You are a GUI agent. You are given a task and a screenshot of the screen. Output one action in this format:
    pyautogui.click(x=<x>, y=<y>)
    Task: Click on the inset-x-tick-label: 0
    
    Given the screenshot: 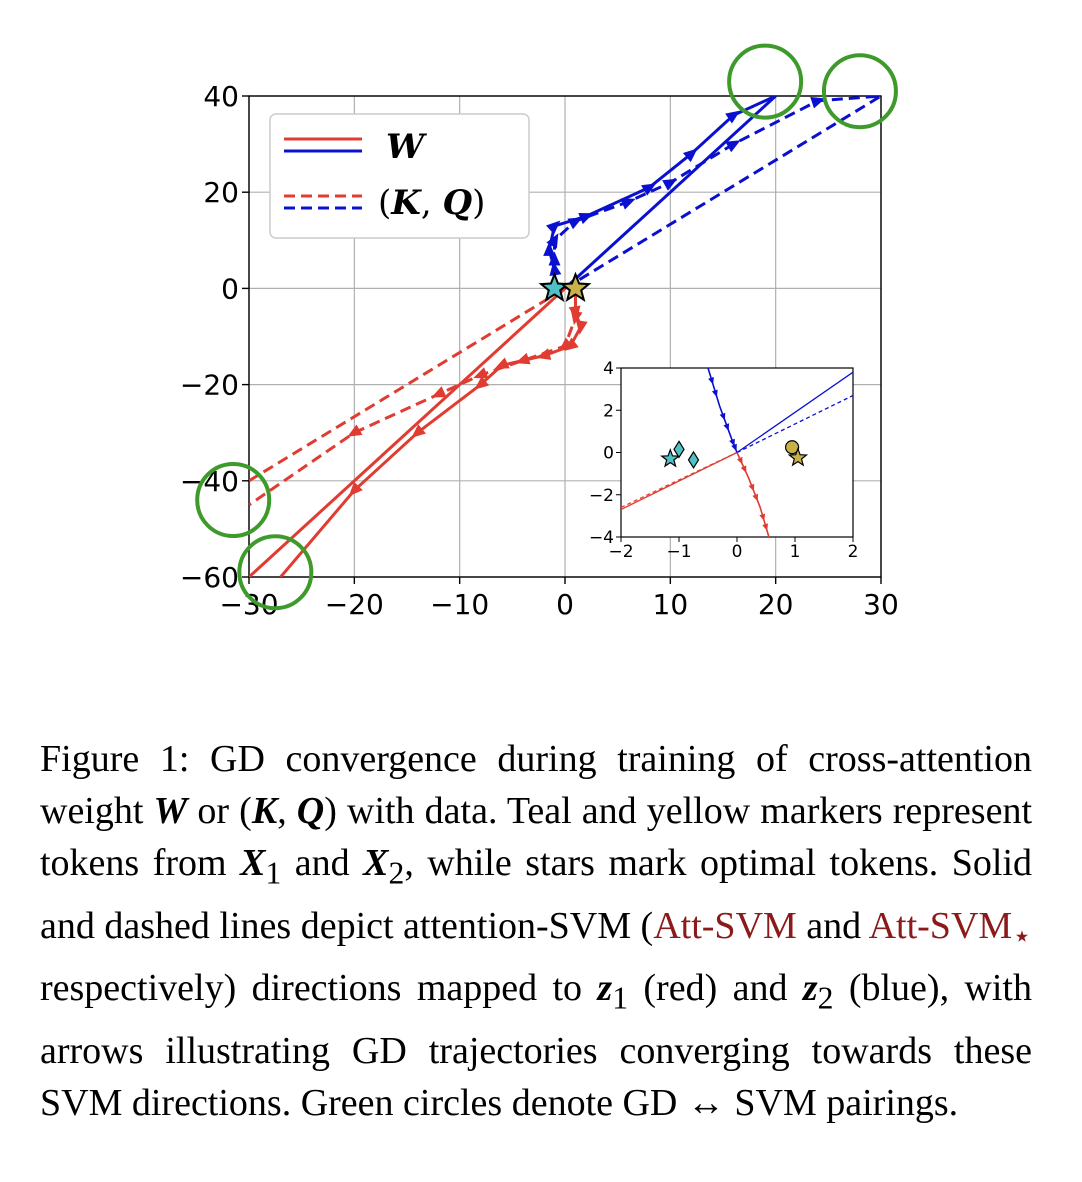 What is the action you would take?
    pyautogui.click(x=737, y=552)
    